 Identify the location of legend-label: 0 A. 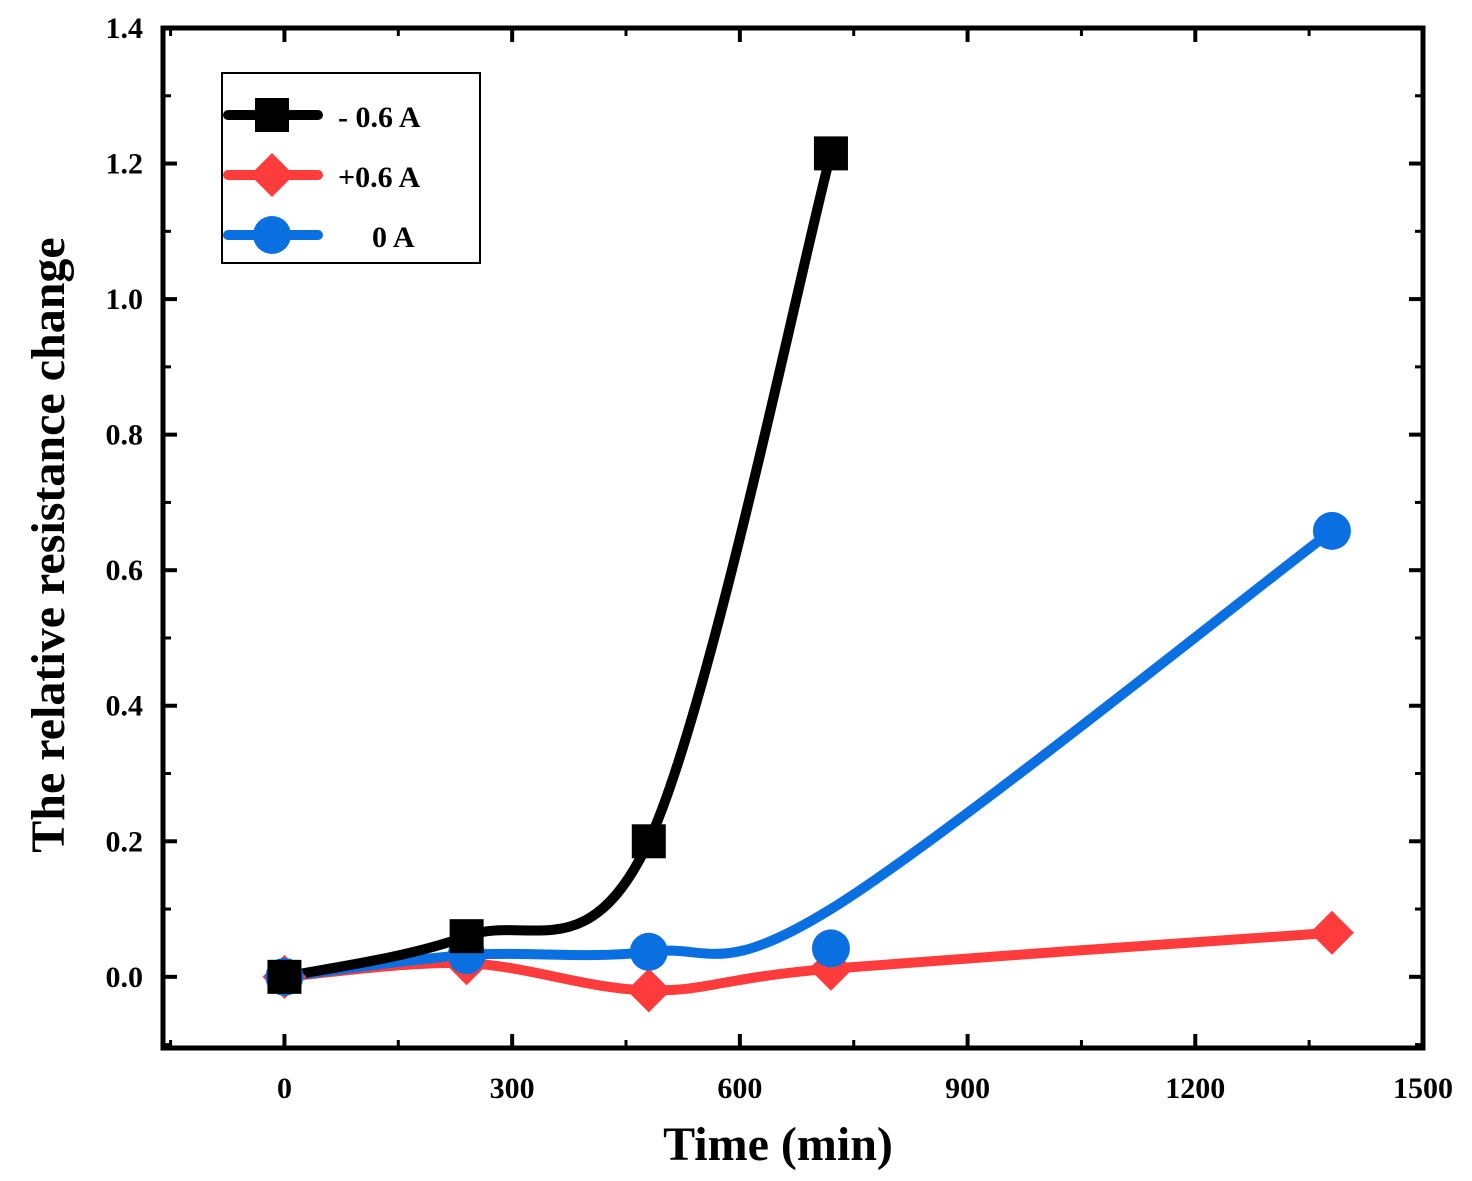
(393, 237).